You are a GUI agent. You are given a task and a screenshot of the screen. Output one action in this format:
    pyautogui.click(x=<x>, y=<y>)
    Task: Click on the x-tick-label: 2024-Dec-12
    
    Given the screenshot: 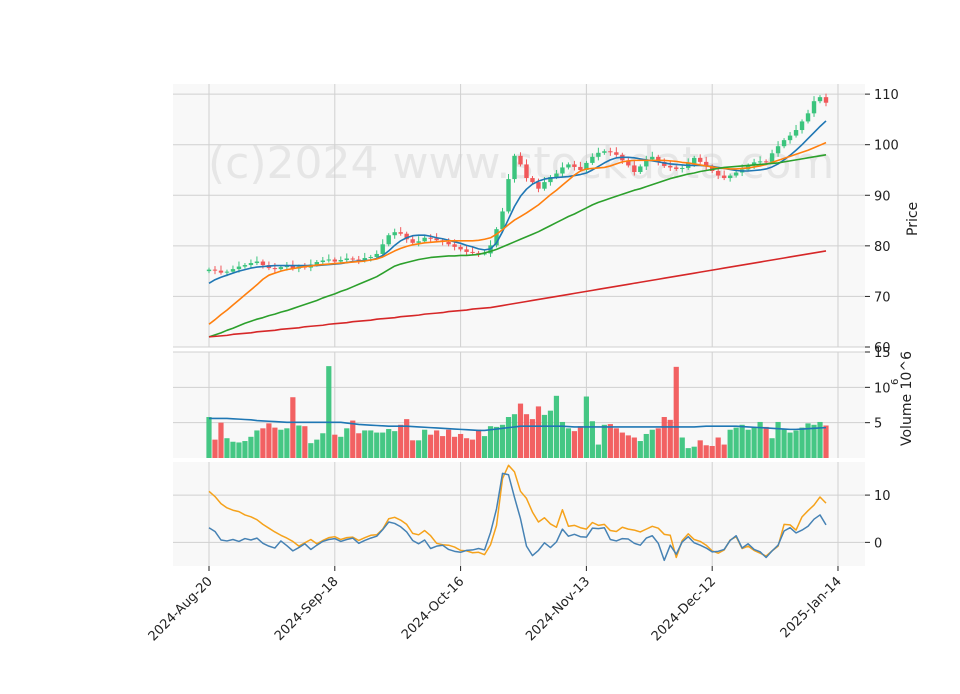 What is the action you would take?
    pyautogui.click(x=684, y=609)
    